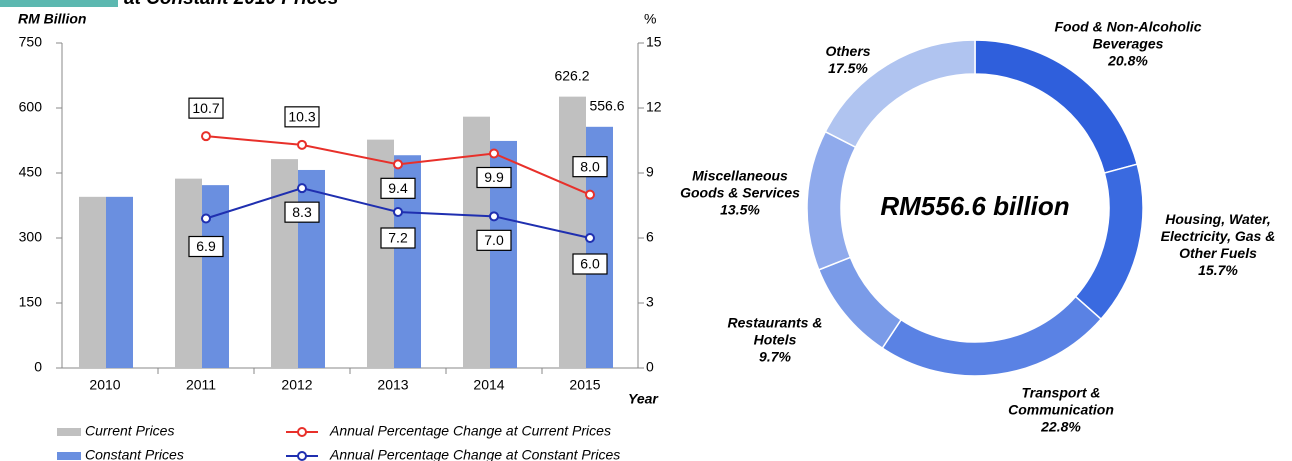 The width and height of the screenshot is (1292, 461). I want to click on point-label: 9.9, so click(494, 177).